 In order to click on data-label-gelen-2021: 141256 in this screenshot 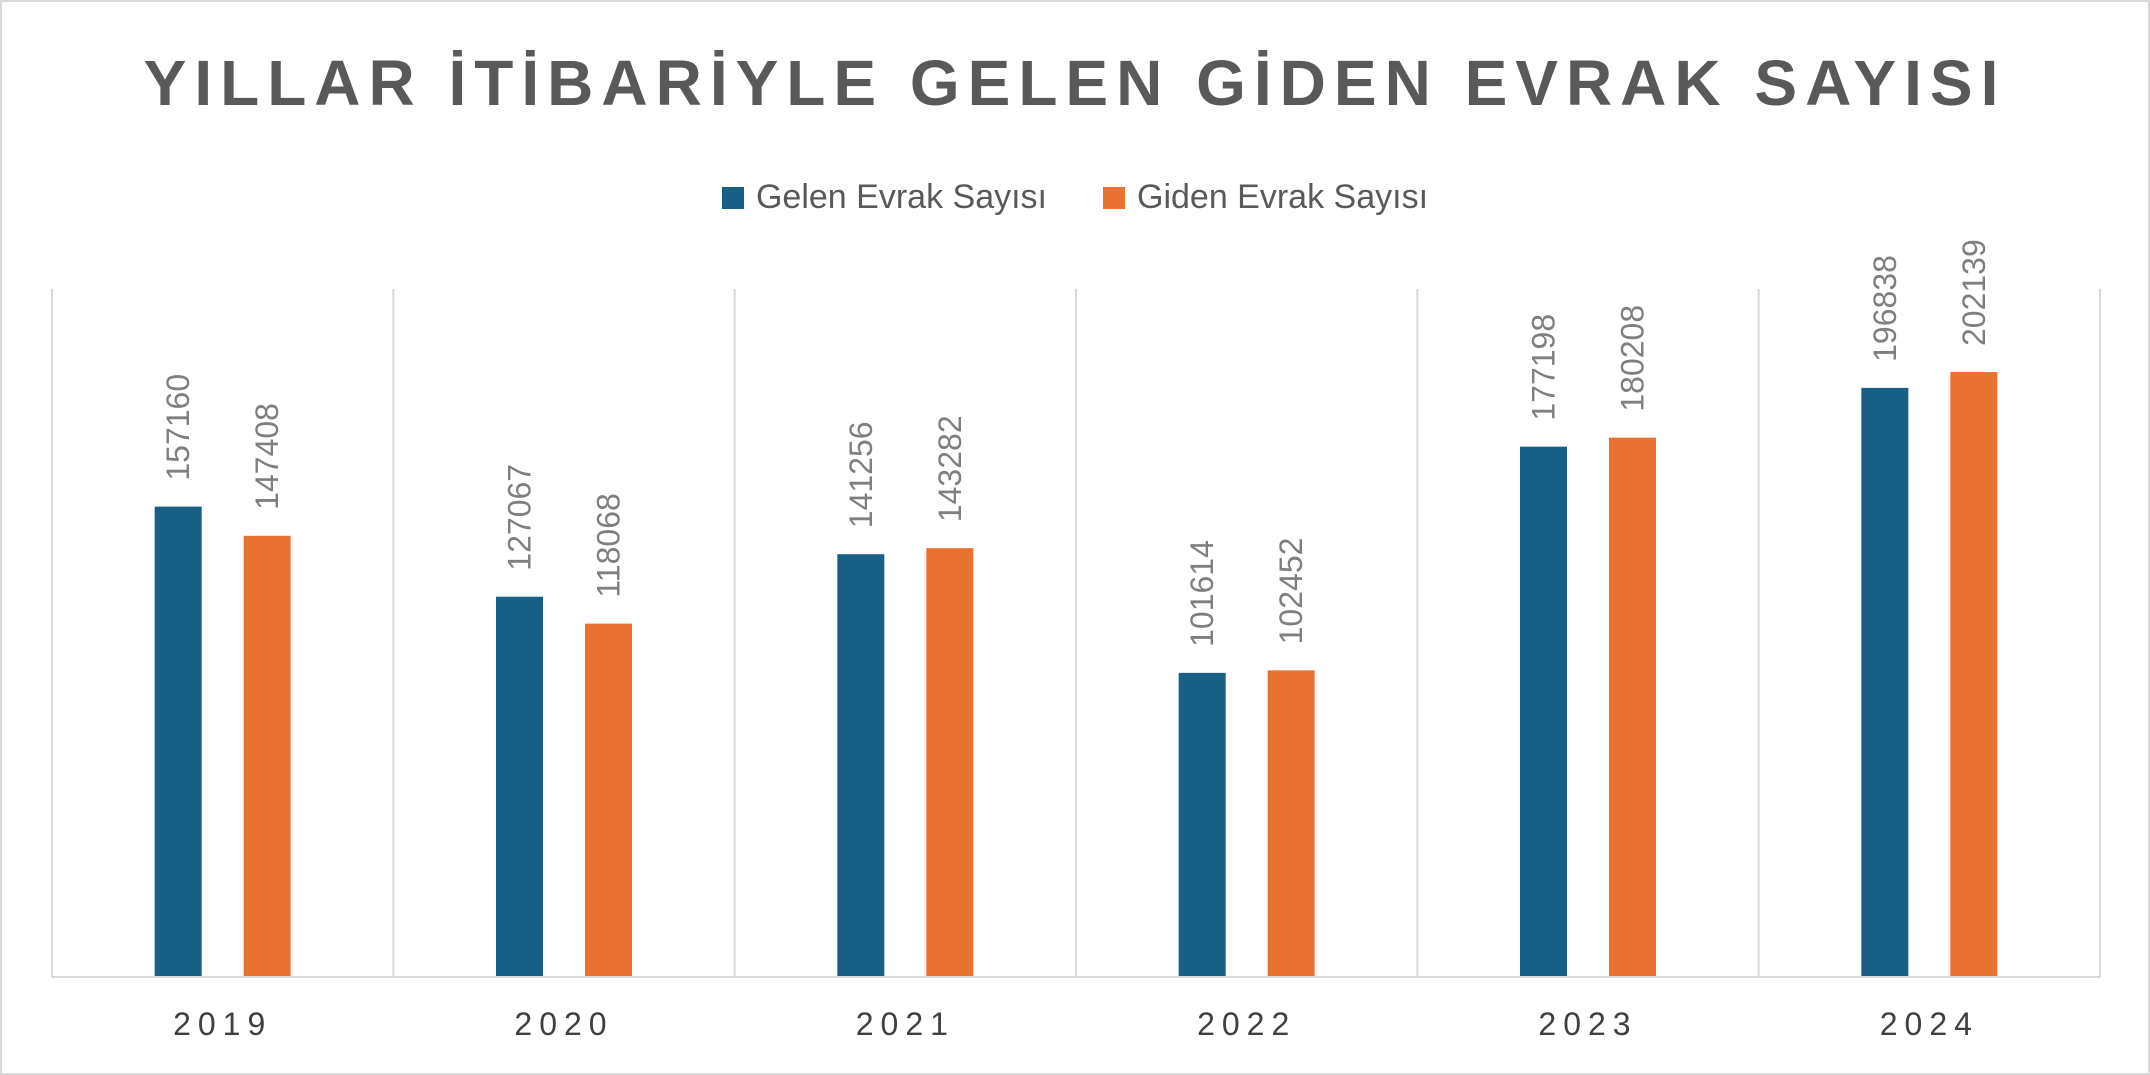, I will do `click(861, 474)`.